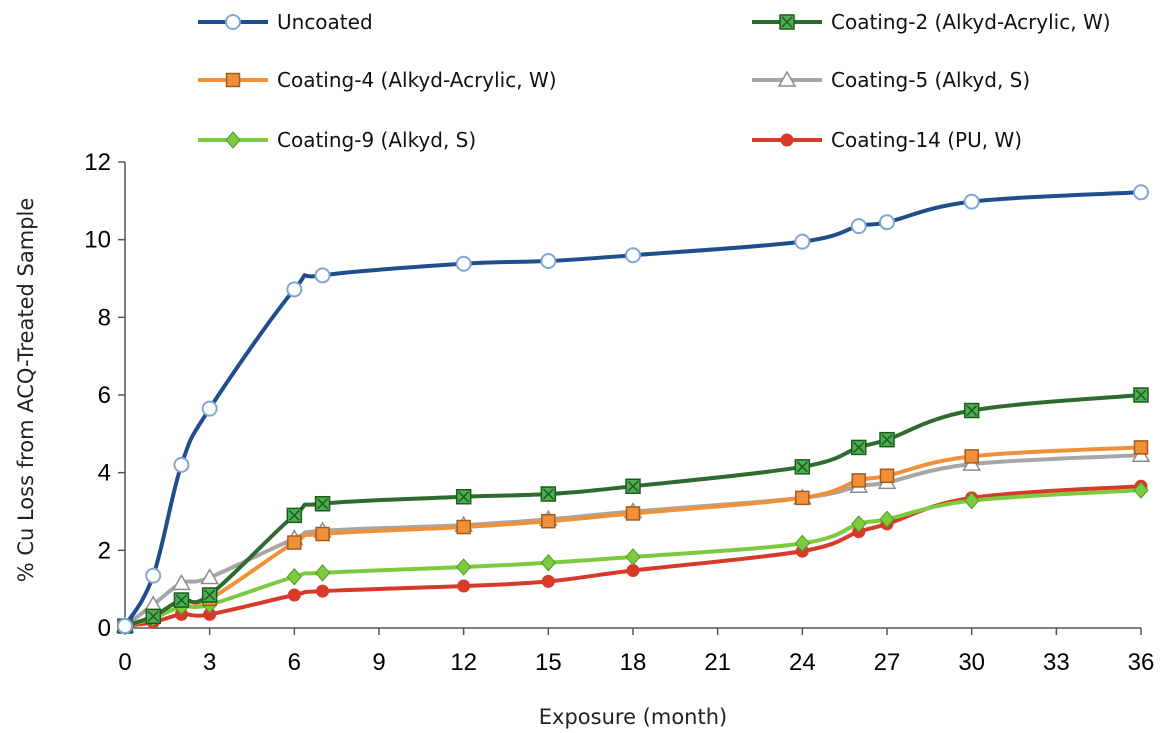  Describe the element at coordinates (325, 22) in the screenshot. I see `legend-label: Uncoated` at that location.